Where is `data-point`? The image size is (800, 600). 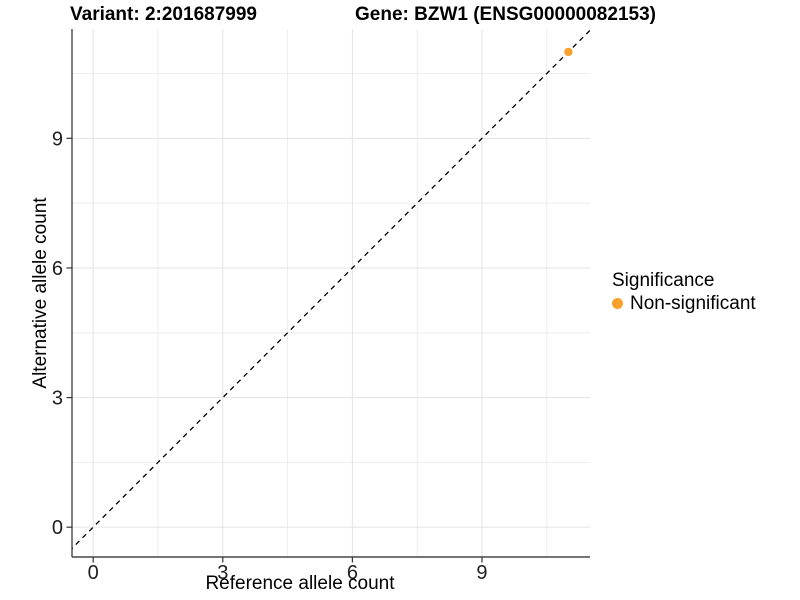 data-point is located at coordinates (568, 52).